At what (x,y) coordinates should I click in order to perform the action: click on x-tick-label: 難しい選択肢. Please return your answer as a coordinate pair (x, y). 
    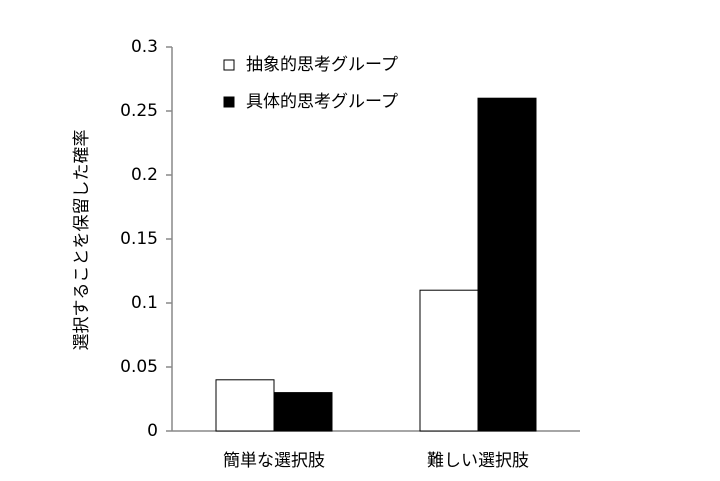
    Looking at the image, I should click on (478, 461).